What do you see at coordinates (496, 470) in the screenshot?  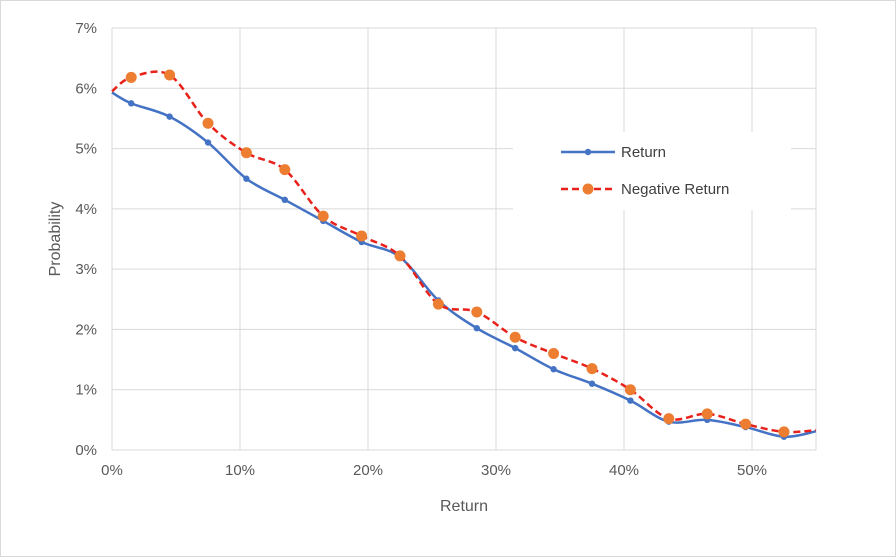 I see `x-tick-label: 30%` at bounding box center [496, 470].